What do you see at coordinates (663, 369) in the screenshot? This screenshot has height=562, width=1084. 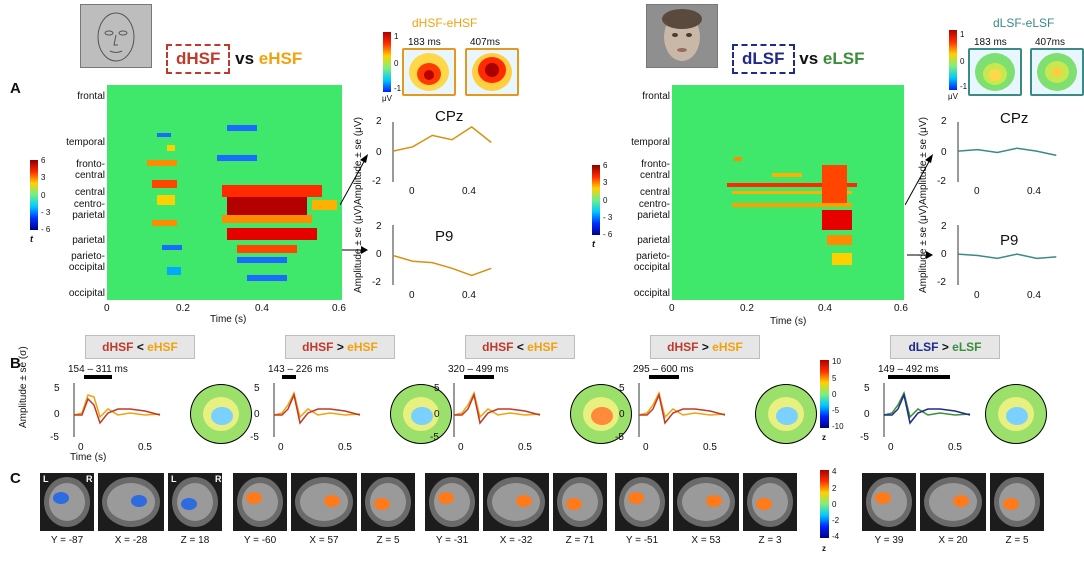 I see `time-window-label: 295 – 600 ms` at bounding box center [663, 369].